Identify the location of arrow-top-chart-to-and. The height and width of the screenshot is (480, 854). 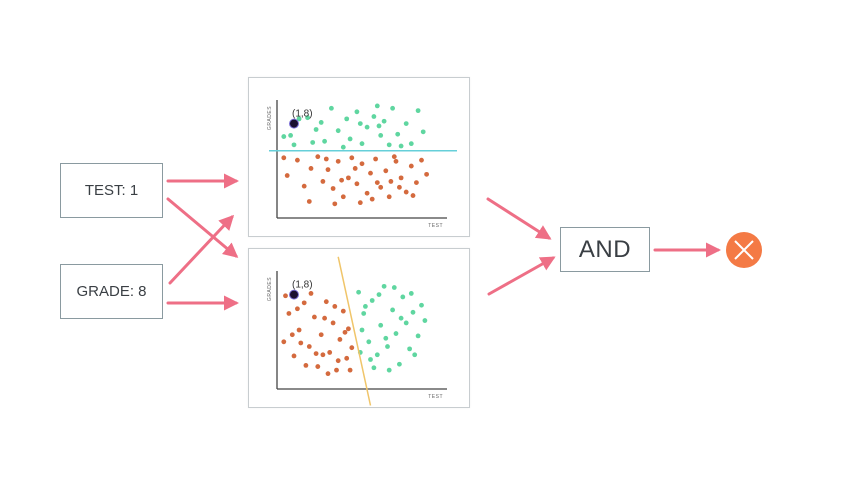
(519, 218).